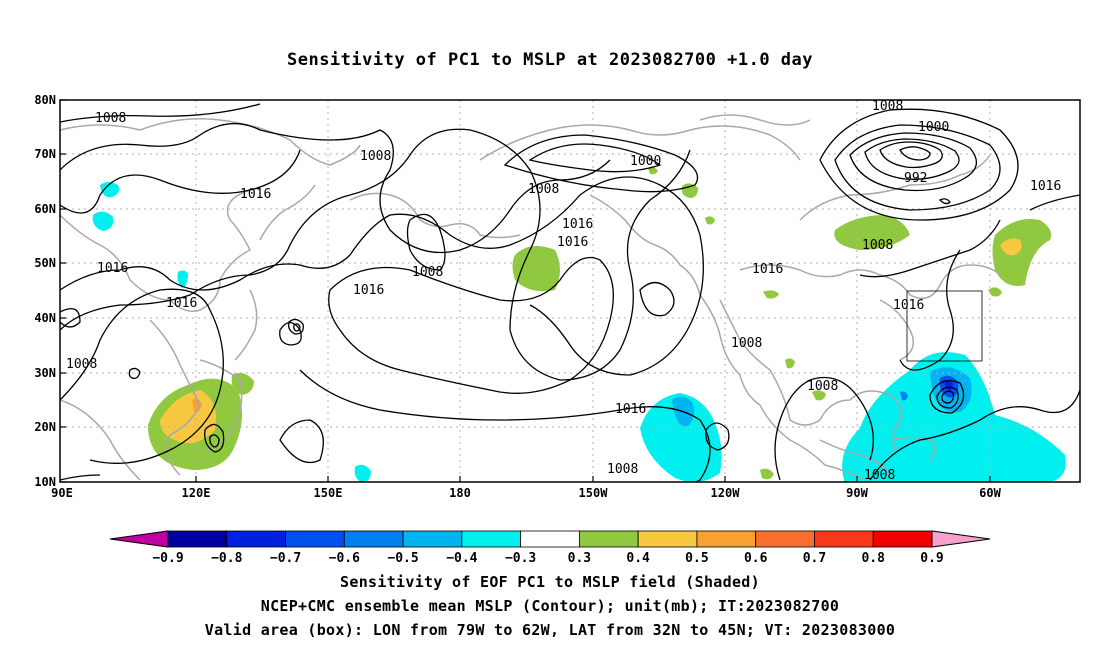 The image size is (1100, 650). Describe the element at coordinates (45, 154) in the screenshot. I see `lat-label: 70N` at that location.